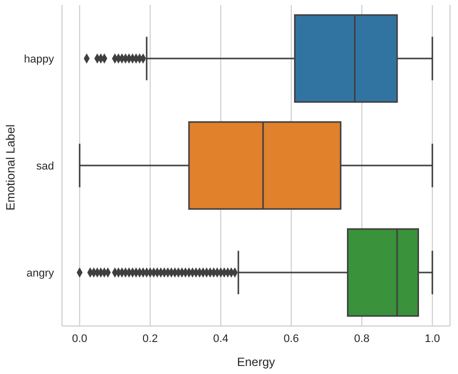  What do you see at coordinates (39, 59) in the screenshot?
I see `y-tick-label: happy` at bounding box center [39, 59].